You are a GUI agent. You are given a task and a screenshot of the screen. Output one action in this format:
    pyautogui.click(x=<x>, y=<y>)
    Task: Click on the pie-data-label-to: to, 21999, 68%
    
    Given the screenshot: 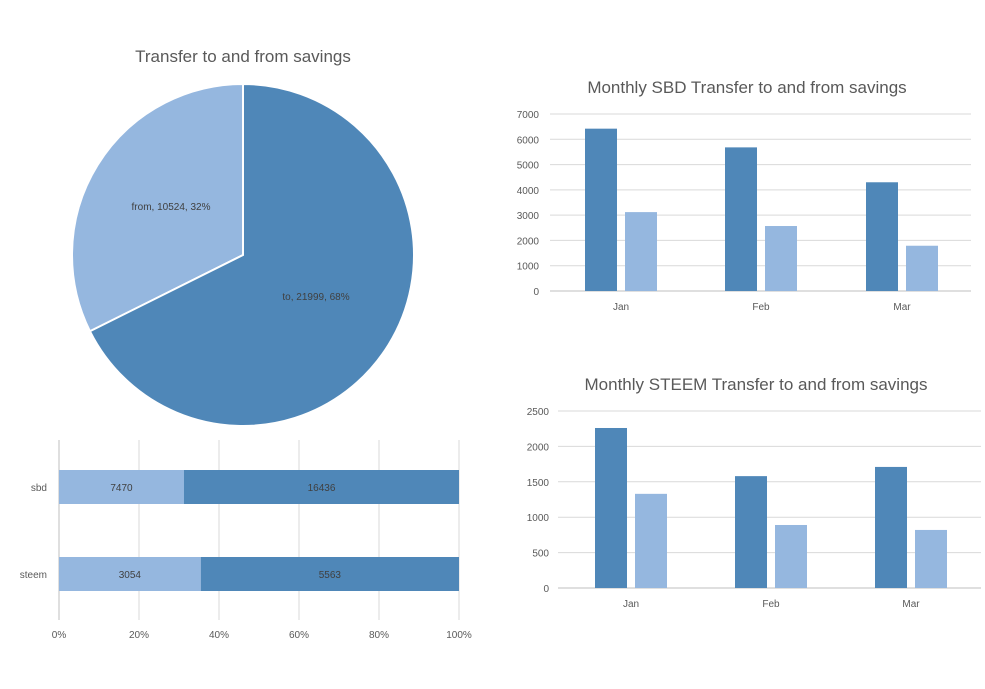 What is the action you would take?
    pyautogui.click(x=315, y=297)
    